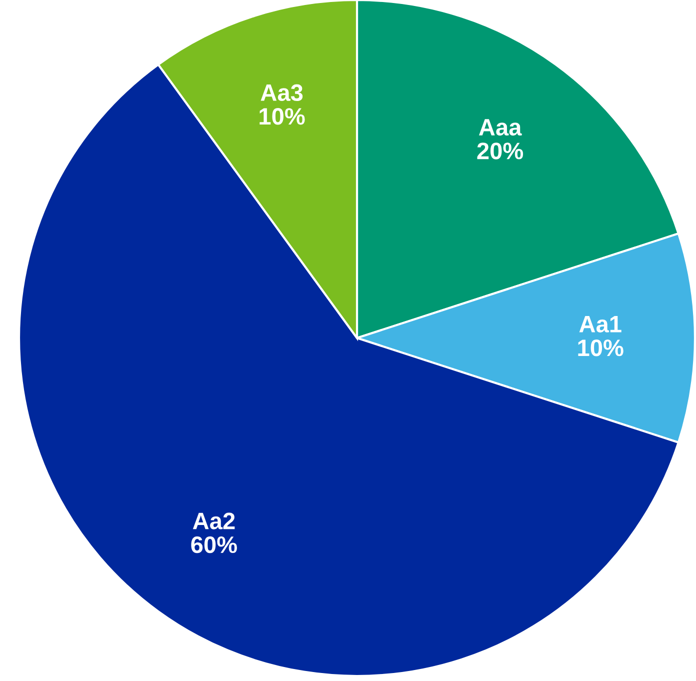 The height and width of the screenshot is (681, 696). Describe the element at coordinates (500, 127) in the screenshot. I see `slice-label: Aaa` at that location.